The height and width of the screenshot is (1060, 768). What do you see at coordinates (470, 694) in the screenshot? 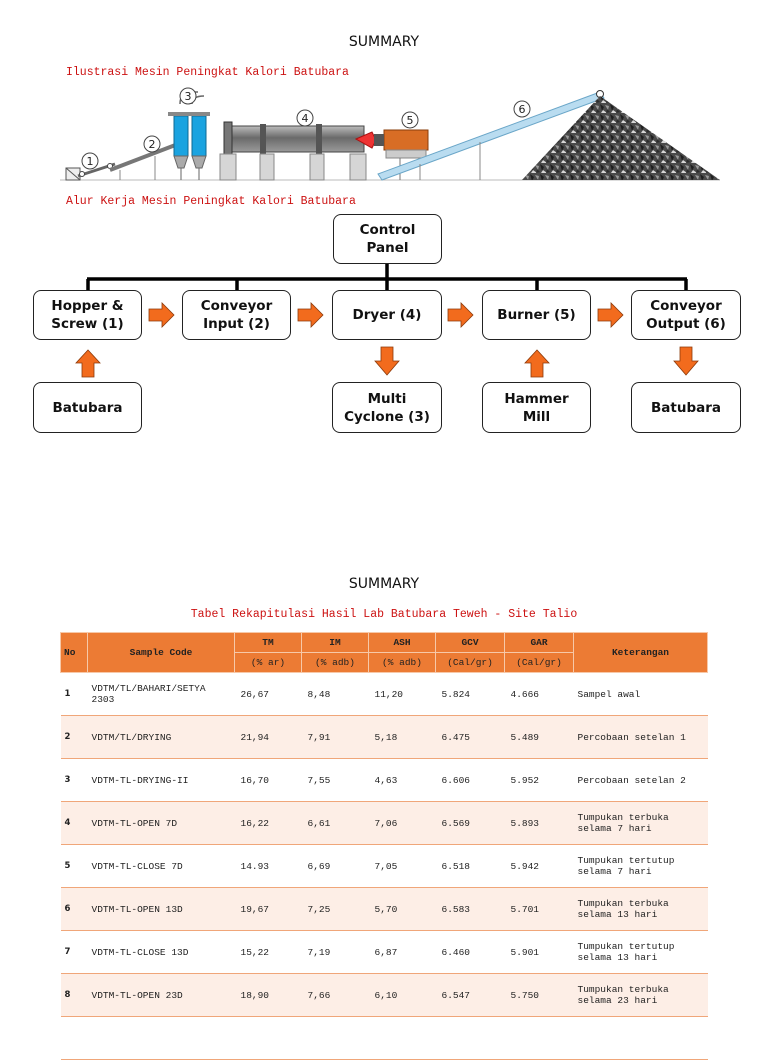
I see `cell-gcv: 5.824` at bounding box center [470, 694].